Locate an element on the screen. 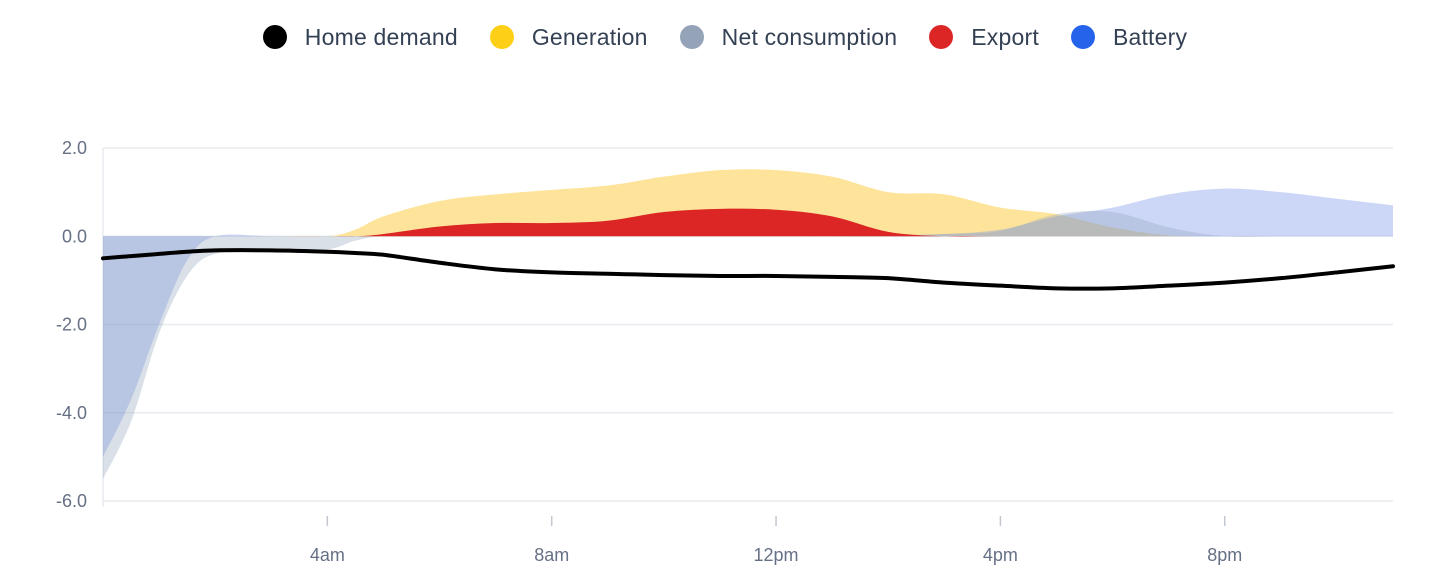 The width and height of the screenshot is (1450, 588). legend-label-generation: Generation is located at coordinates (589, 36).